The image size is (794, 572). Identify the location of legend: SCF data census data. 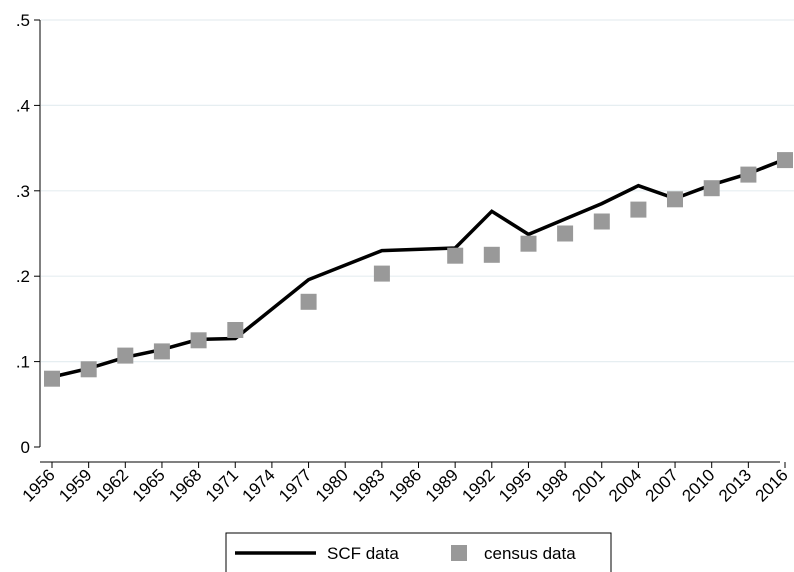
(418, 552).